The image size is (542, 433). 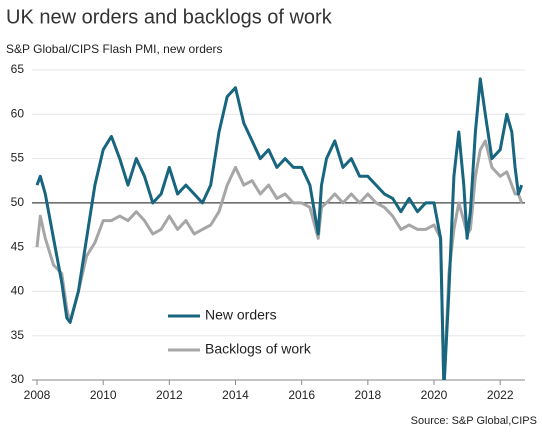 I want to click on x-tick-label: 2020, so click(x=434, y=395).